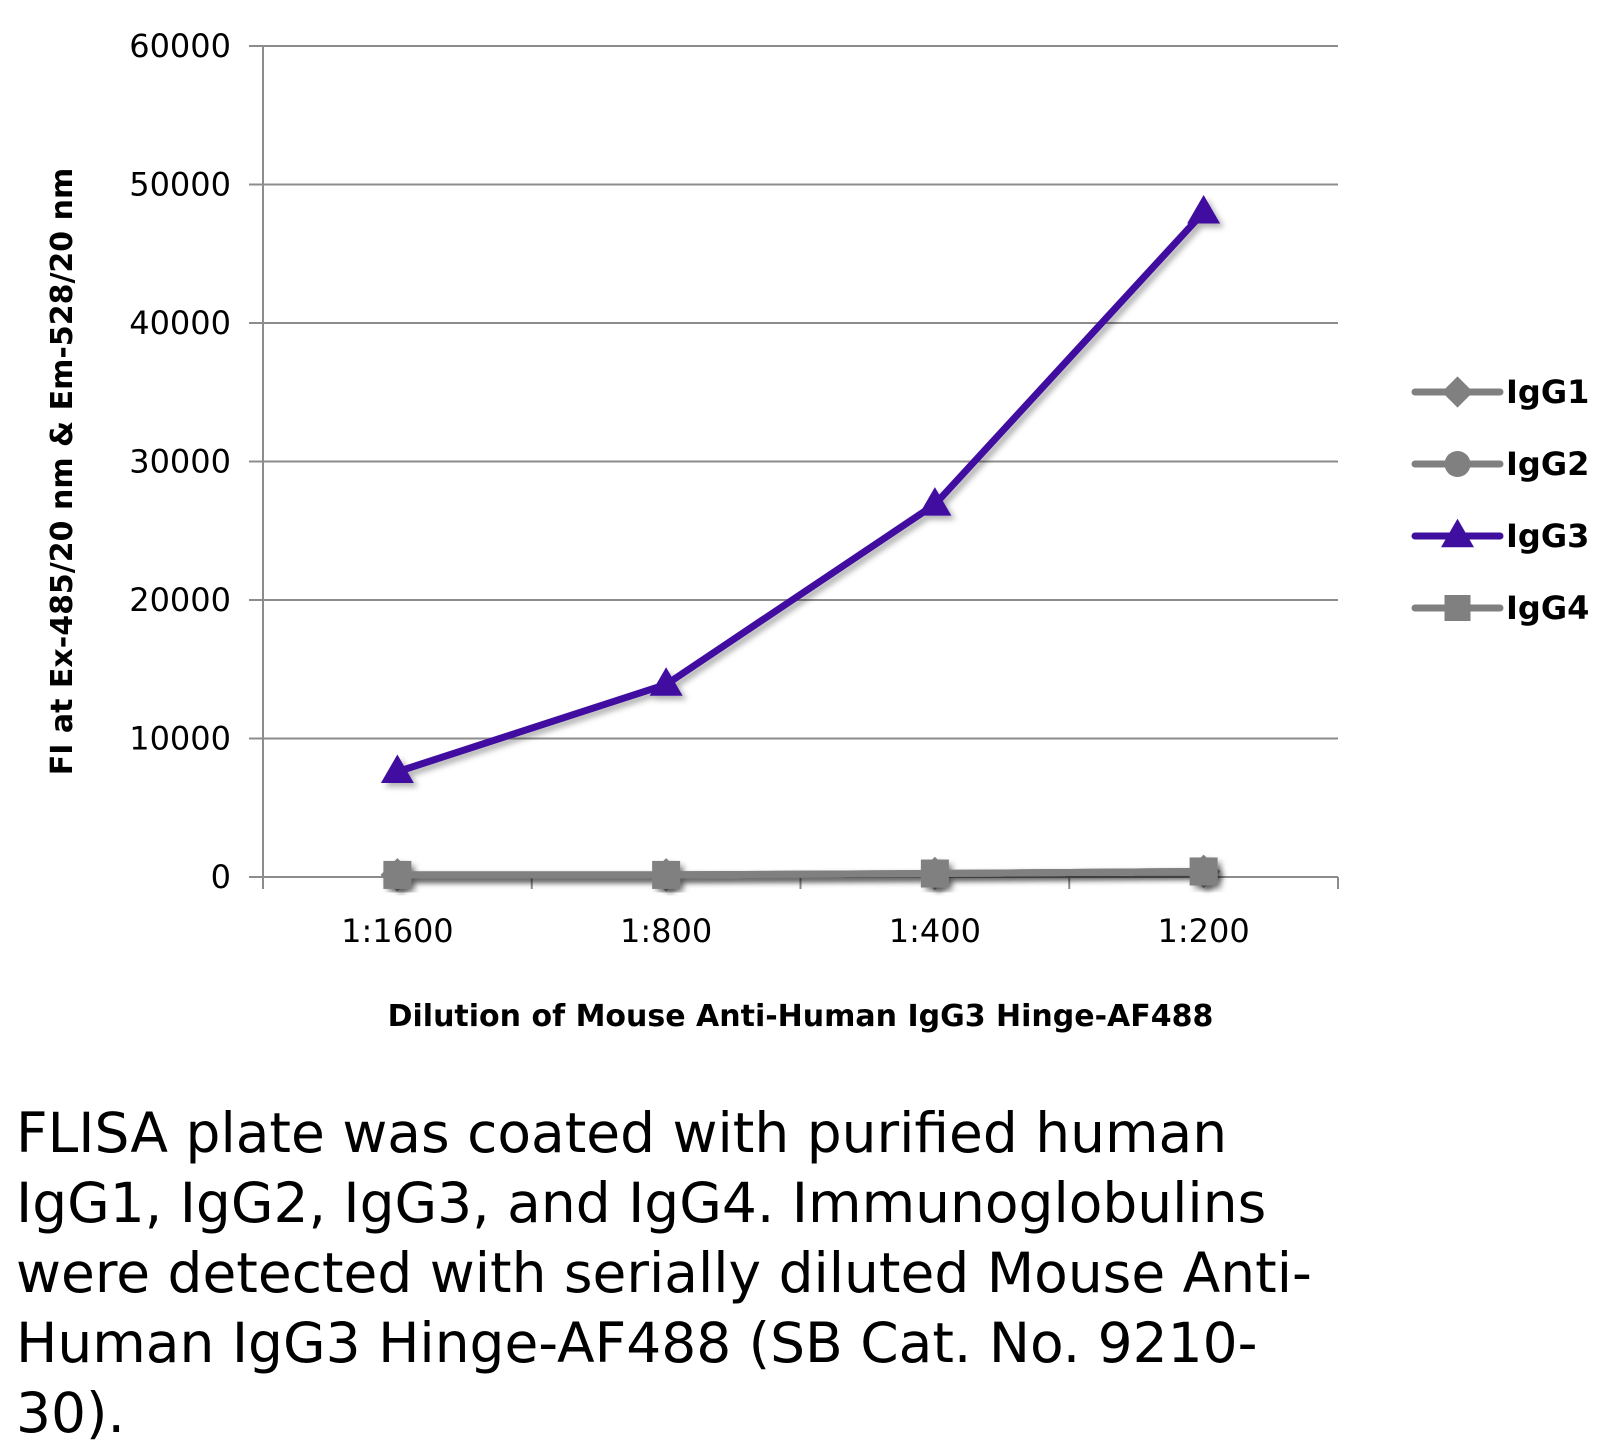 This screenshot has height=1452, width=1614. What do you see at coordinates (180, 462) in the screenshot?
I see `y-tick-label: 30000` at bounding box center [180, 462].